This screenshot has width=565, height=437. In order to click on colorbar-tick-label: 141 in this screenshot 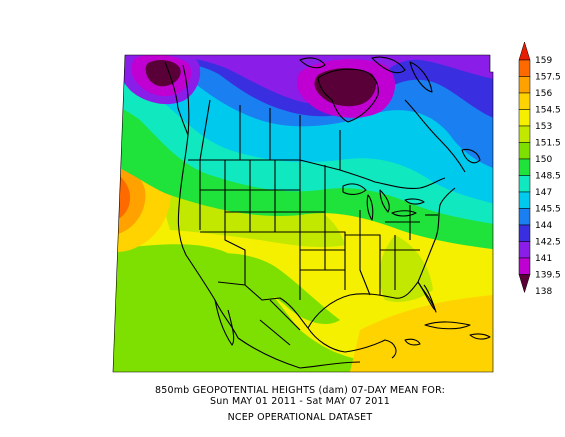, I will do `click(543, 259)`.